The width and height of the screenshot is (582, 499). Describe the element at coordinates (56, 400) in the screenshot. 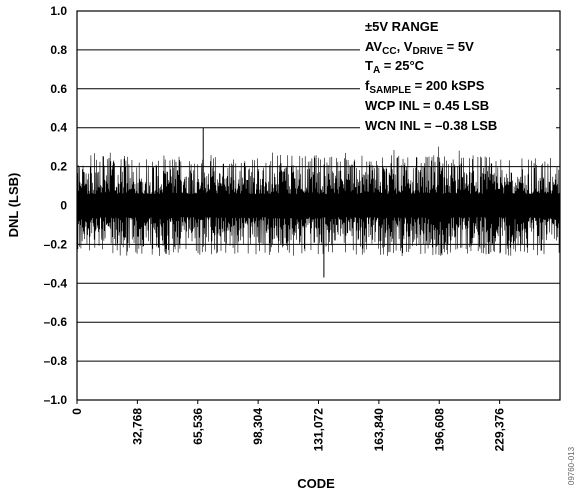

I see `y-tick-label: –1.0` at that location.